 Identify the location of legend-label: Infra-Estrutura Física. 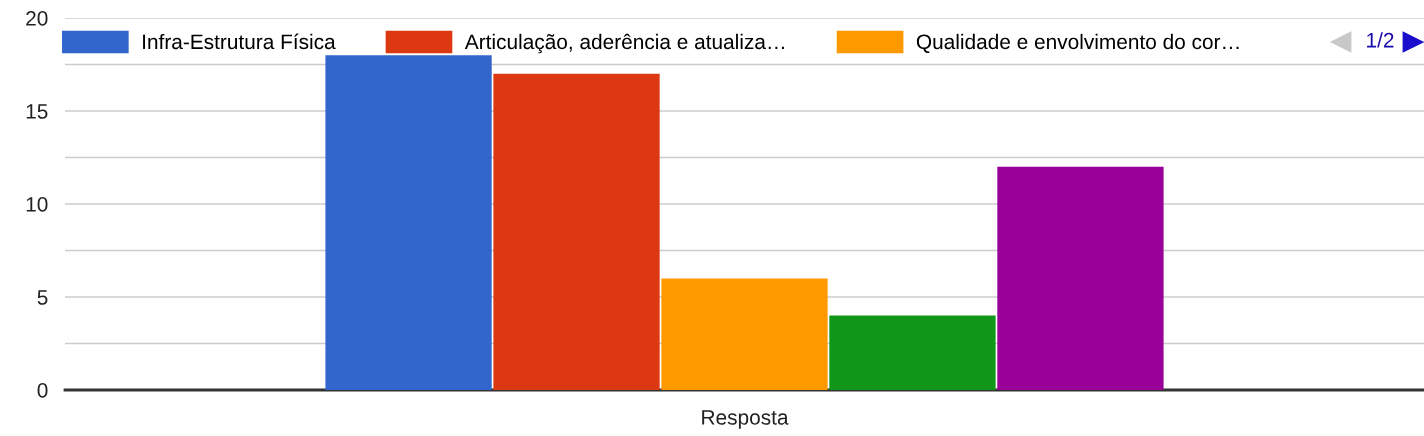
(239, 41).